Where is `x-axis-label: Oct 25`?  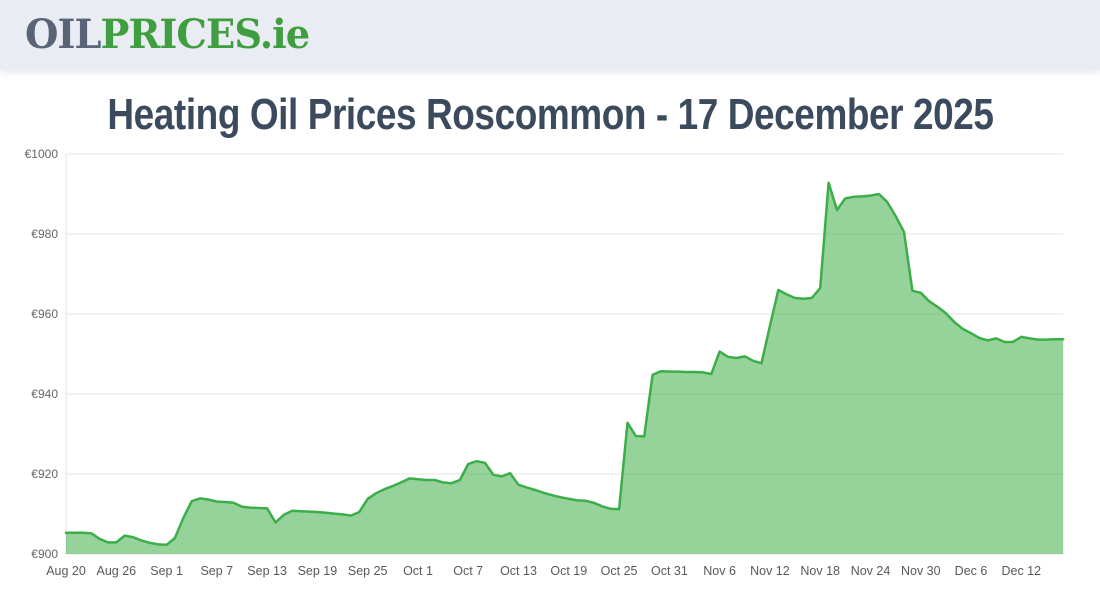
x-axis-label: Oct 25 is located at coordinates (619, 571).